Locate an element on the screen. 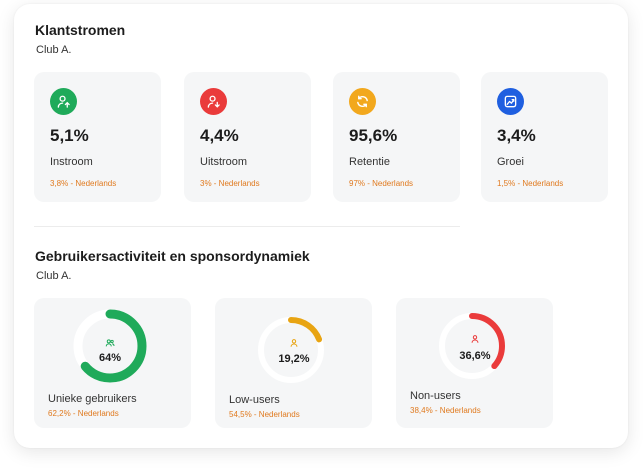 The height and width of the screenshot is (474, 643). user-arrow-down-icon is located at coordinates (213, 101).